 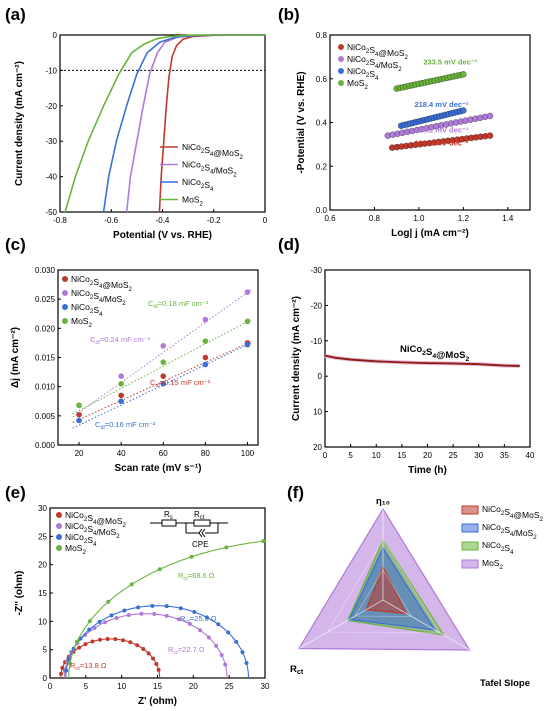 What do you see at coordinates (441, 129) in the screenshot?
I see `slope-label: 196.2 mV dec⁻¹` at bounding box center [441, 129].